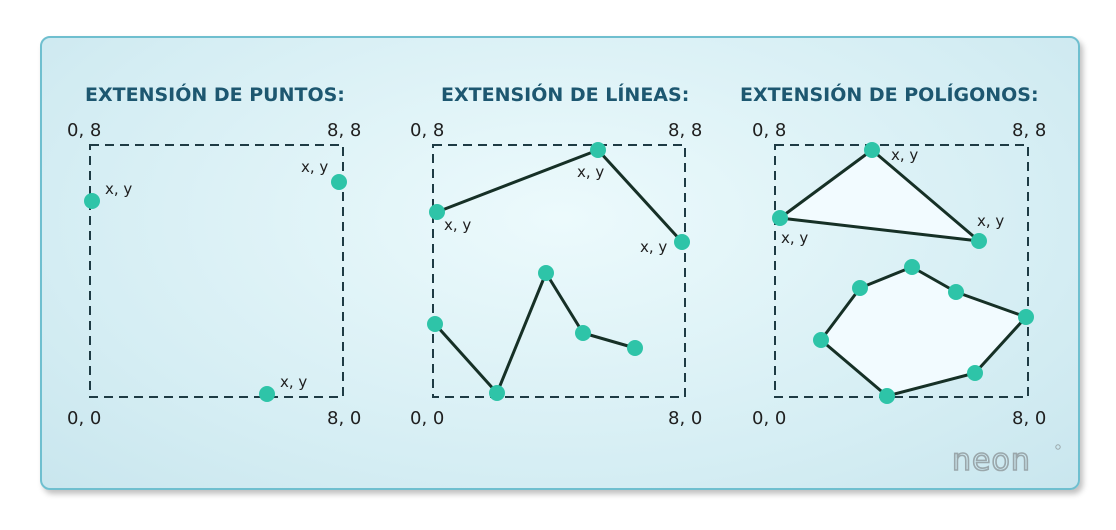  What do you see at coordinates (1058, 447) in the screenshot?
I see `registered-mark-icon` at bounding box center [1058, 447].